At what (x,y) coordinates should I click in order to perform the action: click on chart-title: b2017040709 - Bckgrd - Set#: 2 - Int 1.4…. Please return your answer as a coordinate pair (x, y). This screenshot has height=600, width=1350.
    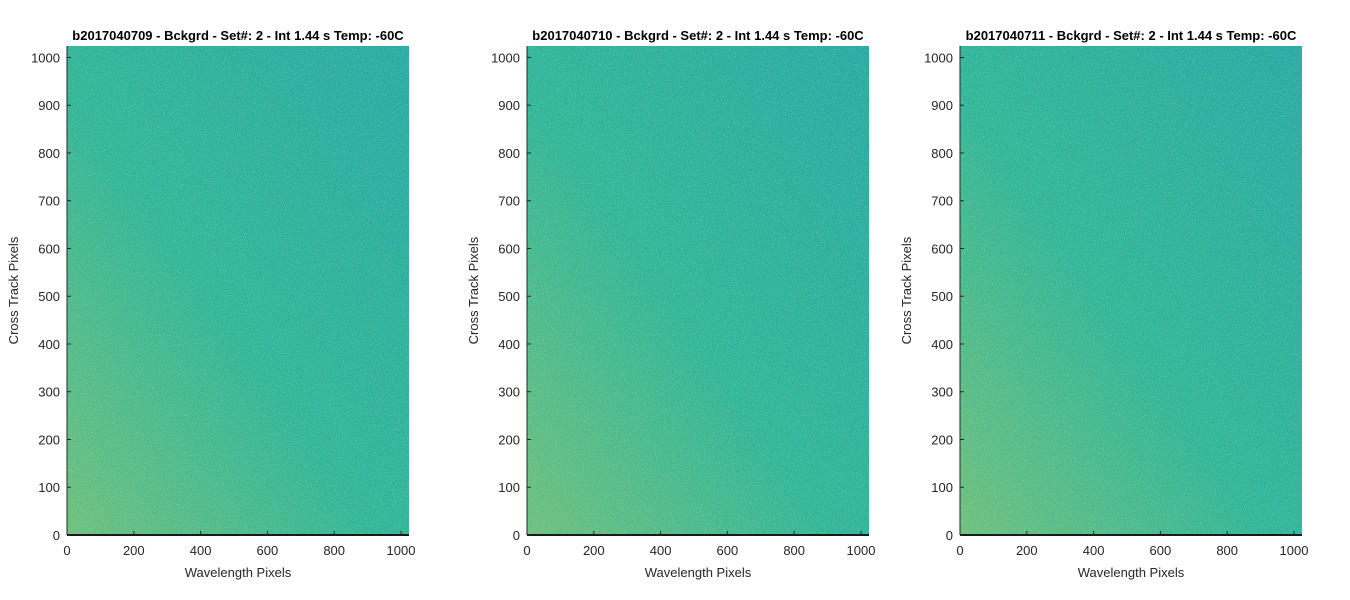
    Looking at the image, I should click on (238, 35).